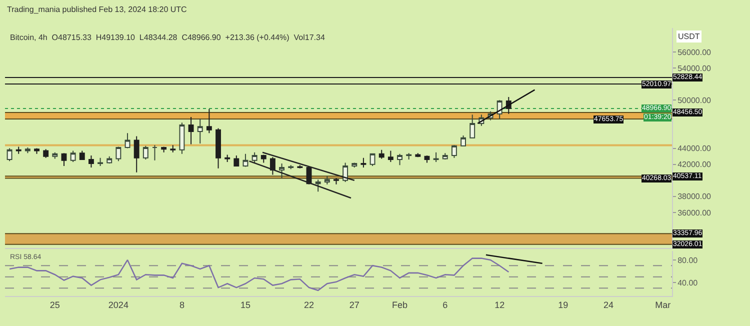  I want to click on x-tick-label: 19, so click(563, 305).